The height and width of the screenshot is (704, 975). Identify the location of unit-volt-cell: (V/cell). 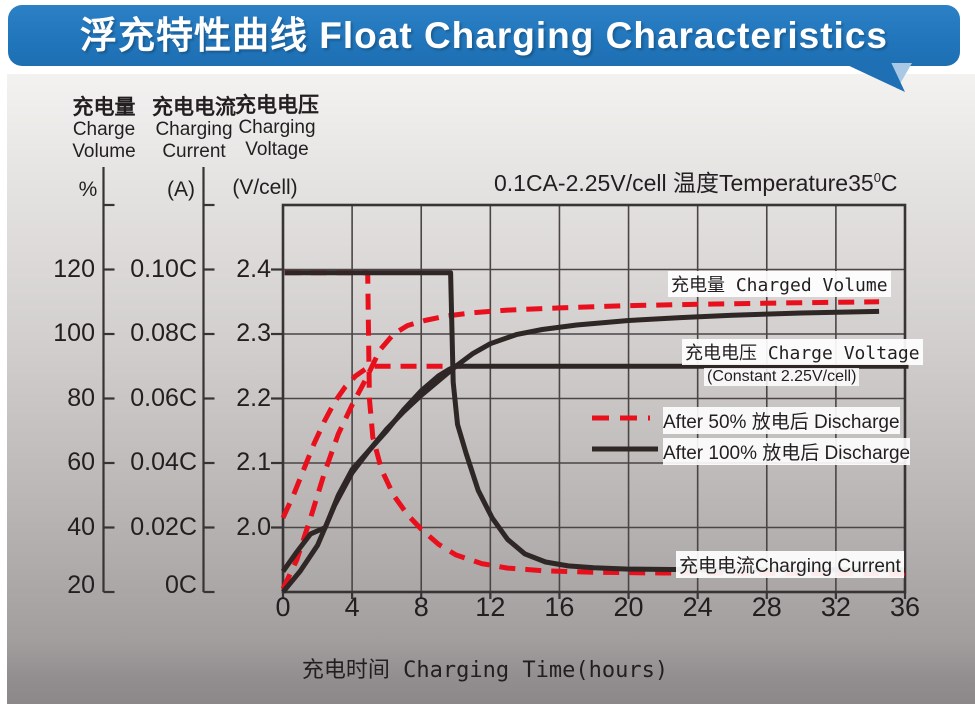
(265, 187).